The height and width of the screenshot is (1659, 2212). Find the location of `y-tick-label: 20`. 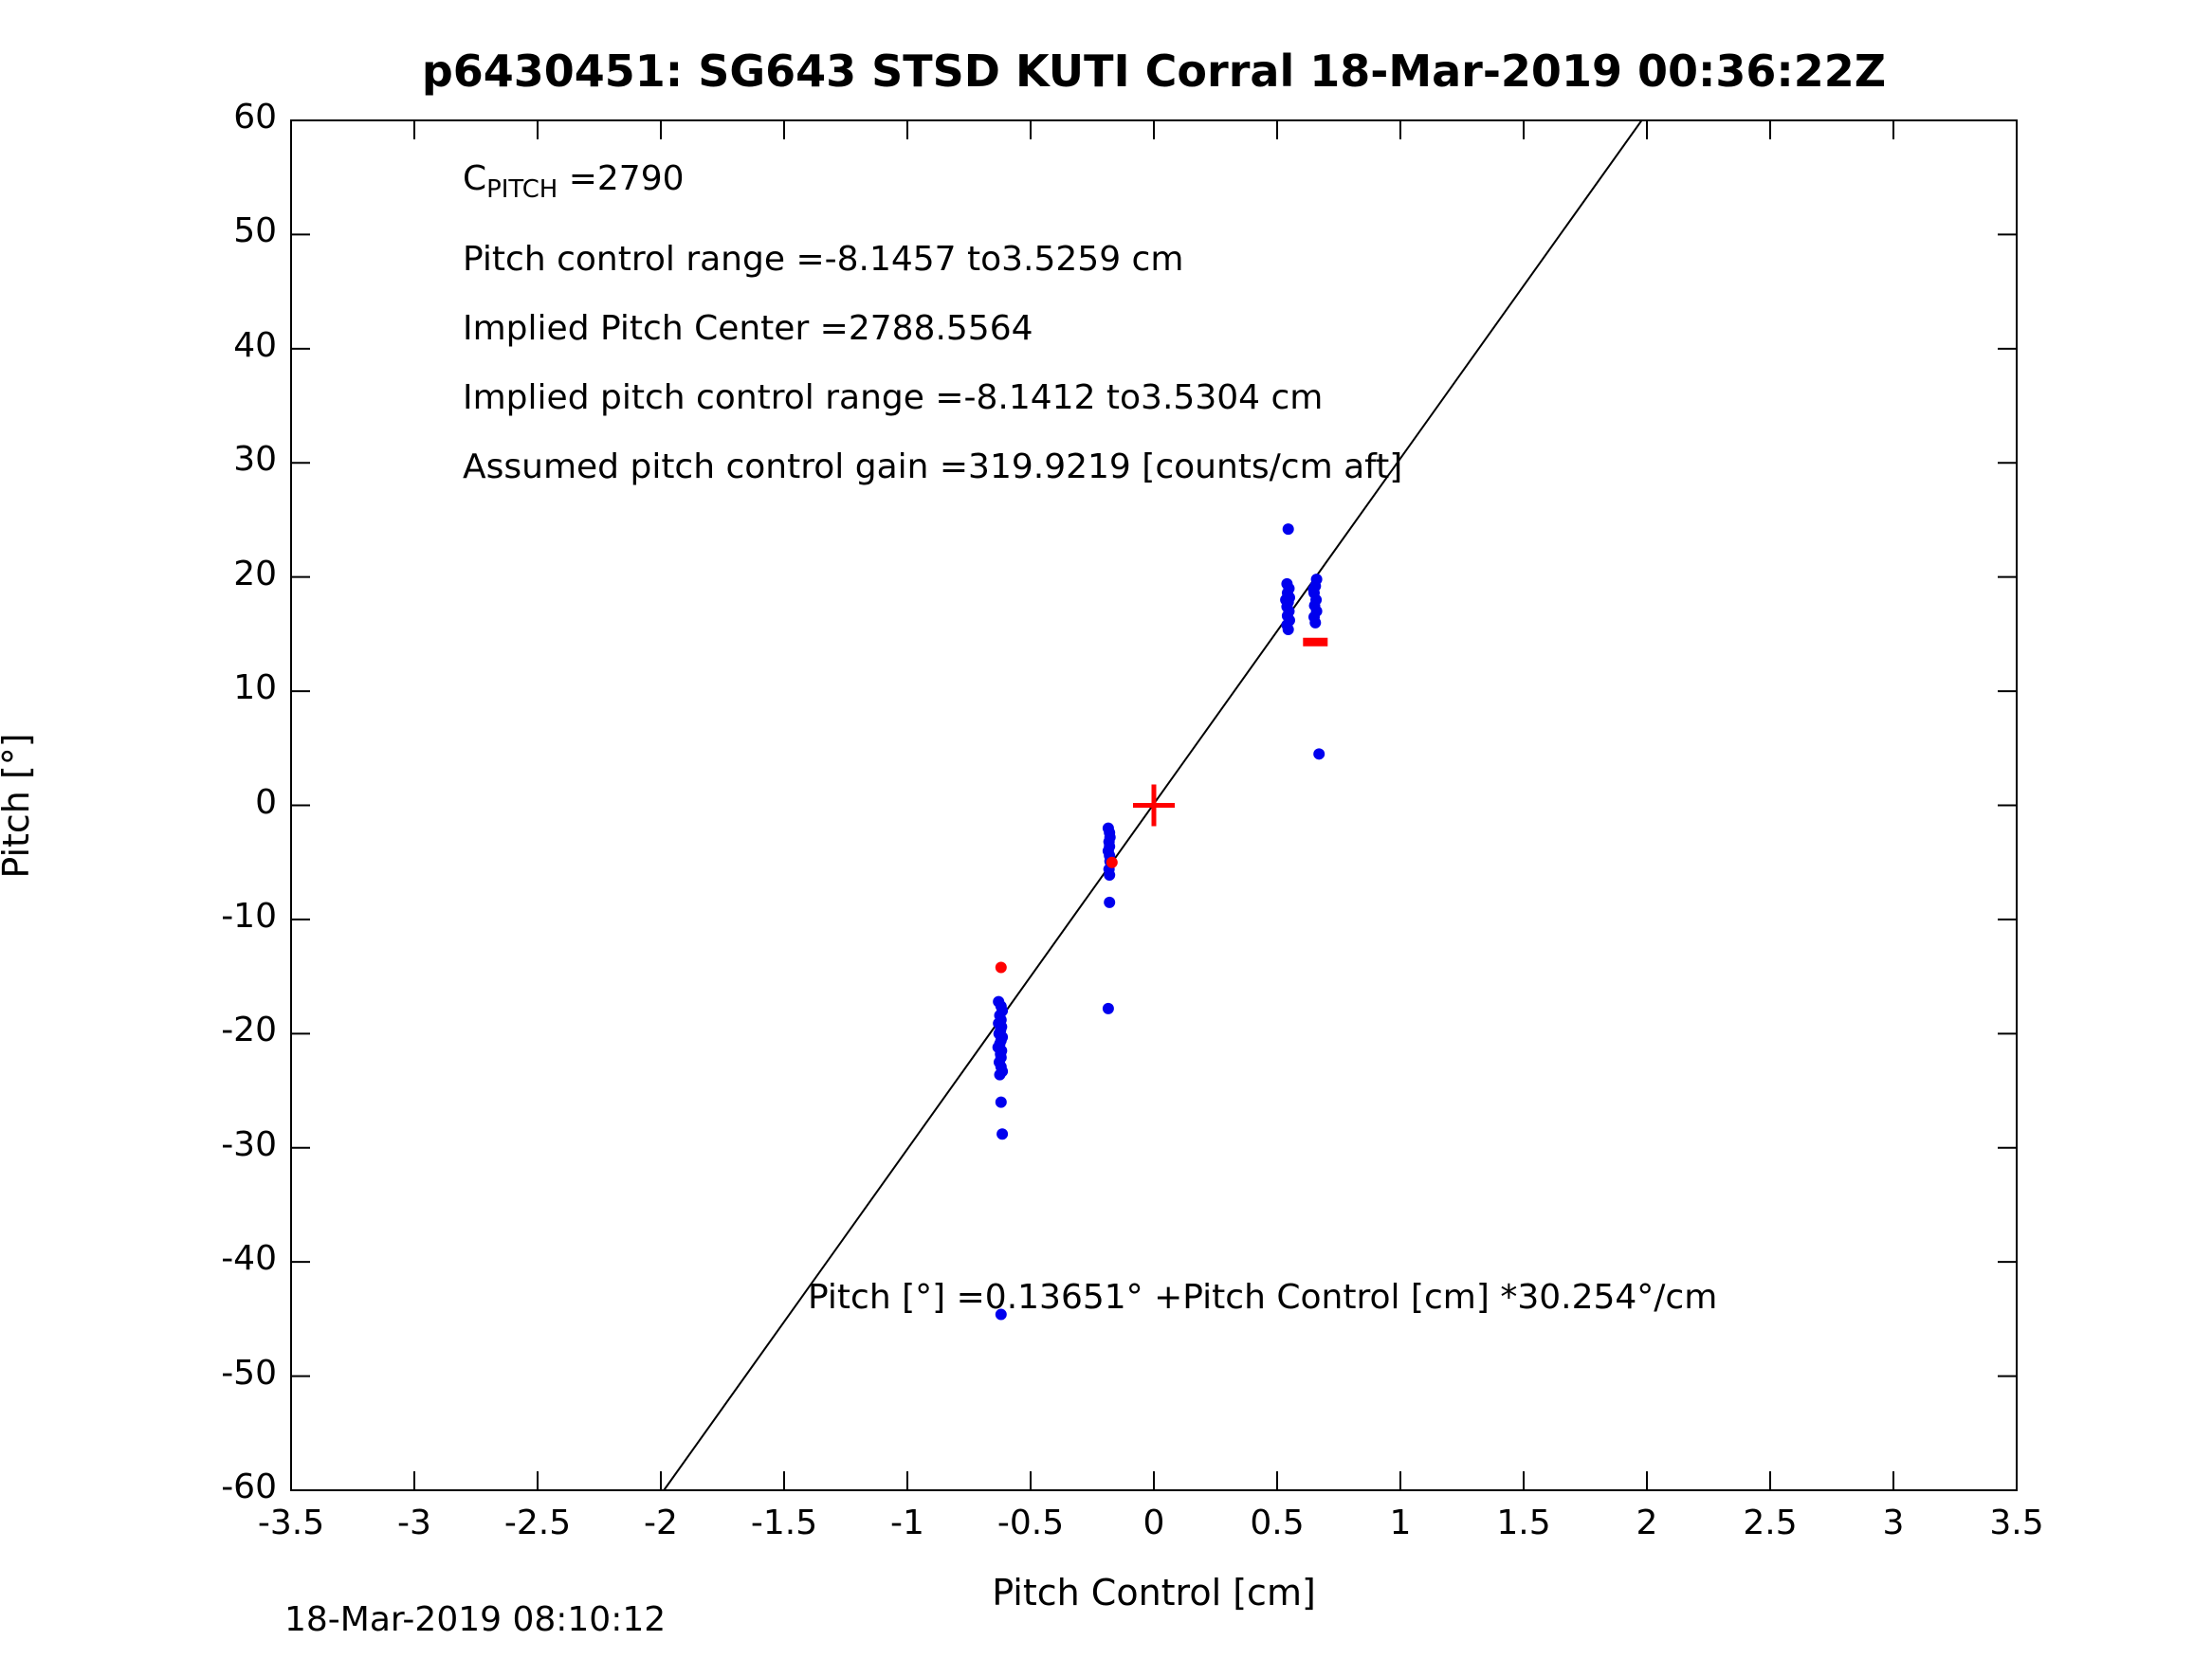

y-tick-label: 20 is located at coordinates (255, 573).